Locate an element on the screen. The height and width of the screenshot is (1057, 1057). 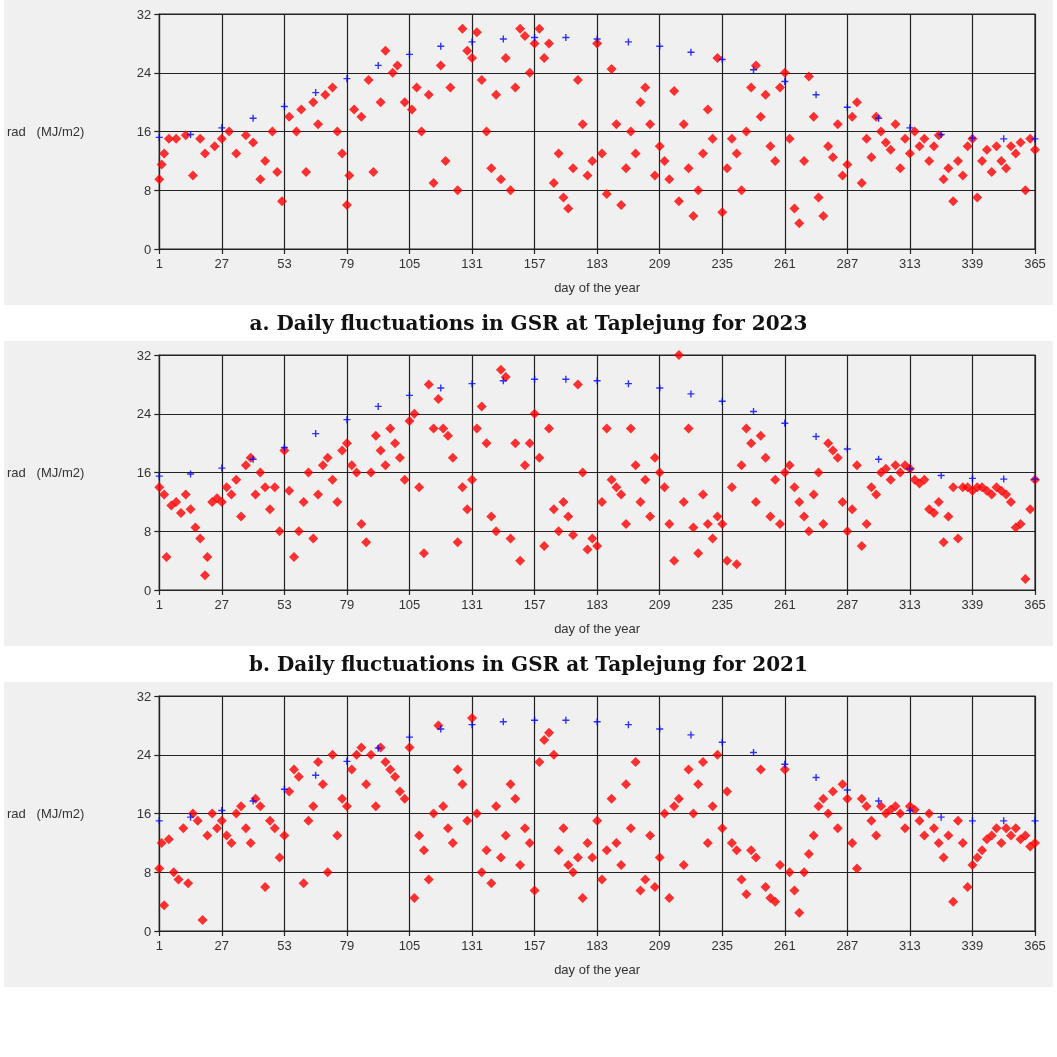
text: a. Daily fluctuations in GSR at Taplejung for 2023 is located at coordinates (528, 323).